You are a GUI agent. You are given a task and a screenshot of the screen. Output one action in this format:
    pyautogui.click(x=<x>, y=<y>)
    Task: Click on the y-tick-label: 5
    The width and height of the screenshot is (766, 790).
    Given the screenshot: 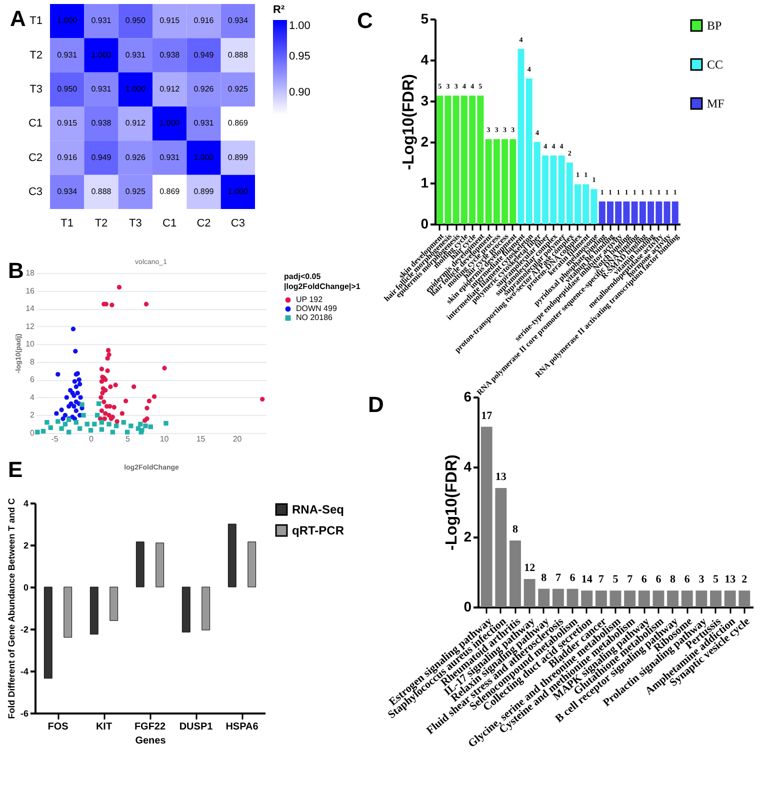 What is the action you would take?
    pyautogui.click(x=424, y=18)
    